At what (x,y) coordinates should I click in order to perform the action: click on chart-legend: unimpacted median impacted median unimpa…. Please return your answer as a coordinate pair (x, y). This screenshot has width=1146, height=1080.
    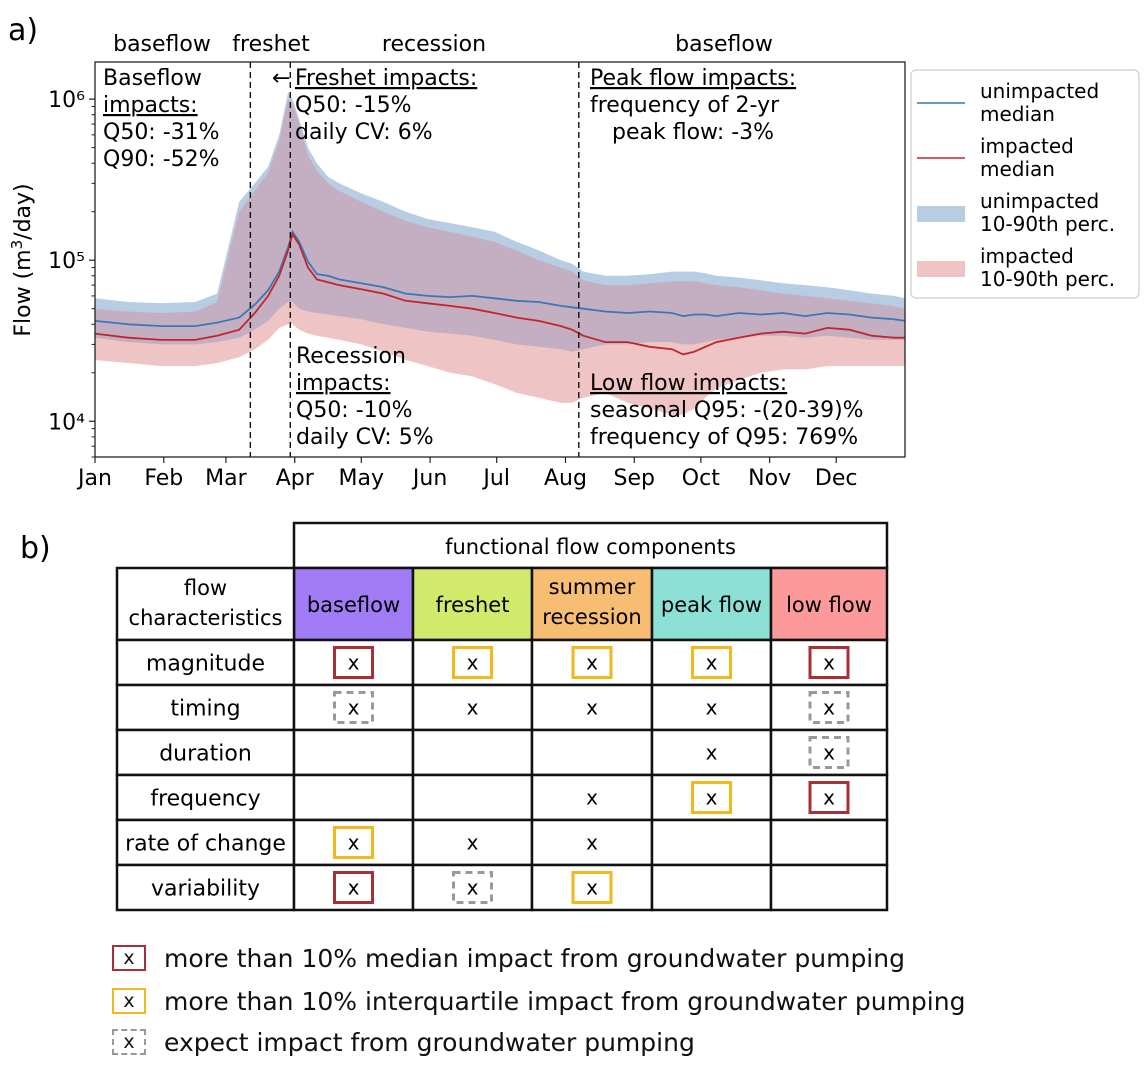
    Looking at the image, I should click on (1025, 184).